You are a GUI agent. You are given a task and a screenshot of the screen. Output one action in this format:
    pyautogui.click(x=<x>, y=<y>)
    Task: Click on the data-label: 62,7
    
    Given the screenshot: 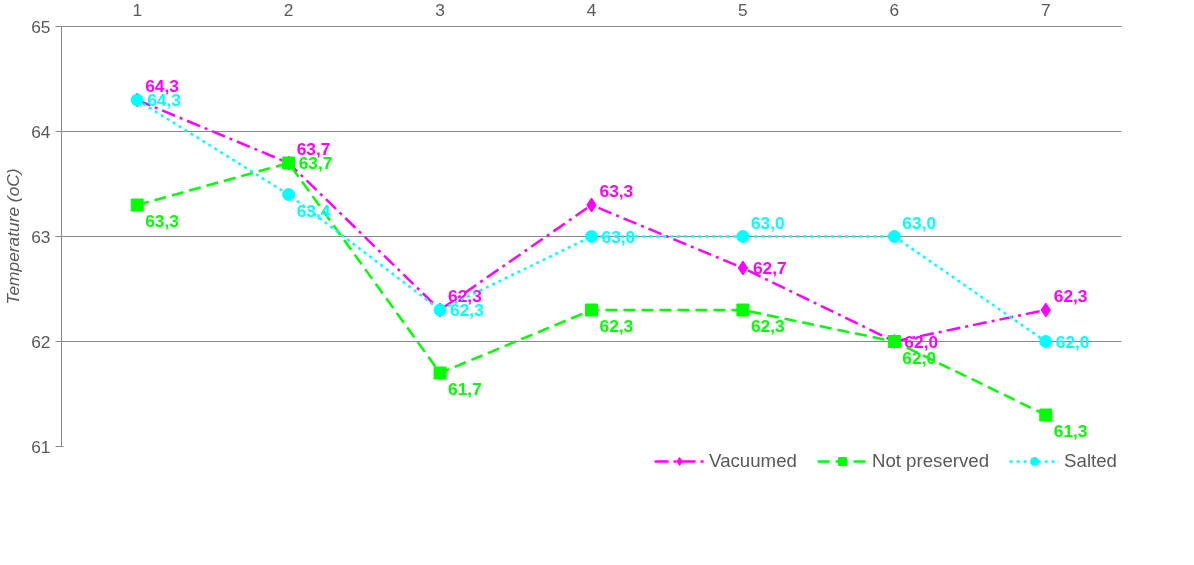 What is the action you would take?
    pyautogui.click(x=769, y=268)
    